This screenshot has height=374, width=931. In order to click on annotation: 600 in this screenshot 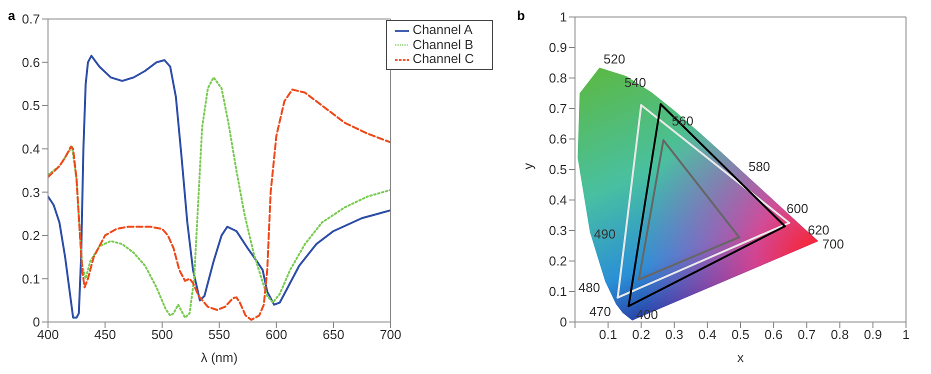, I will do `click(797, 208)`.